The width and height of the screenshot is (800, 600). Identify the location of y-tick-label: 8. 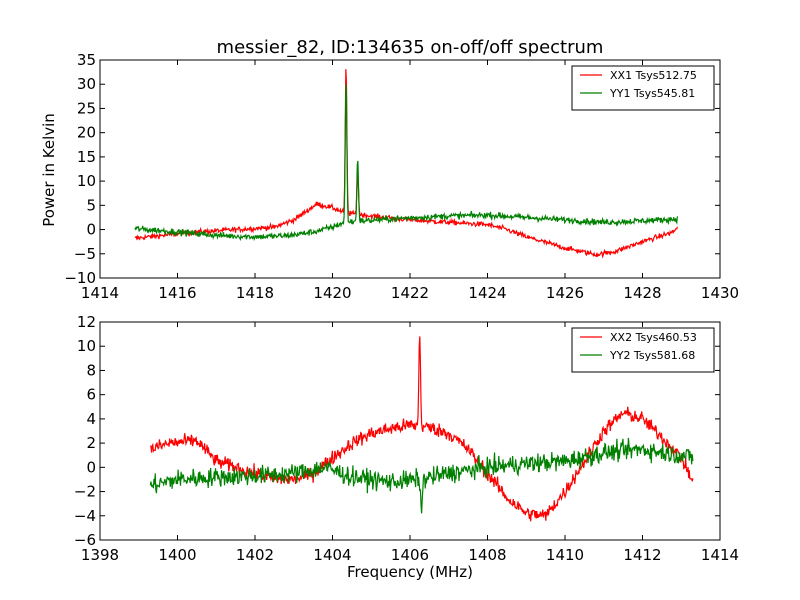
(91, 370).